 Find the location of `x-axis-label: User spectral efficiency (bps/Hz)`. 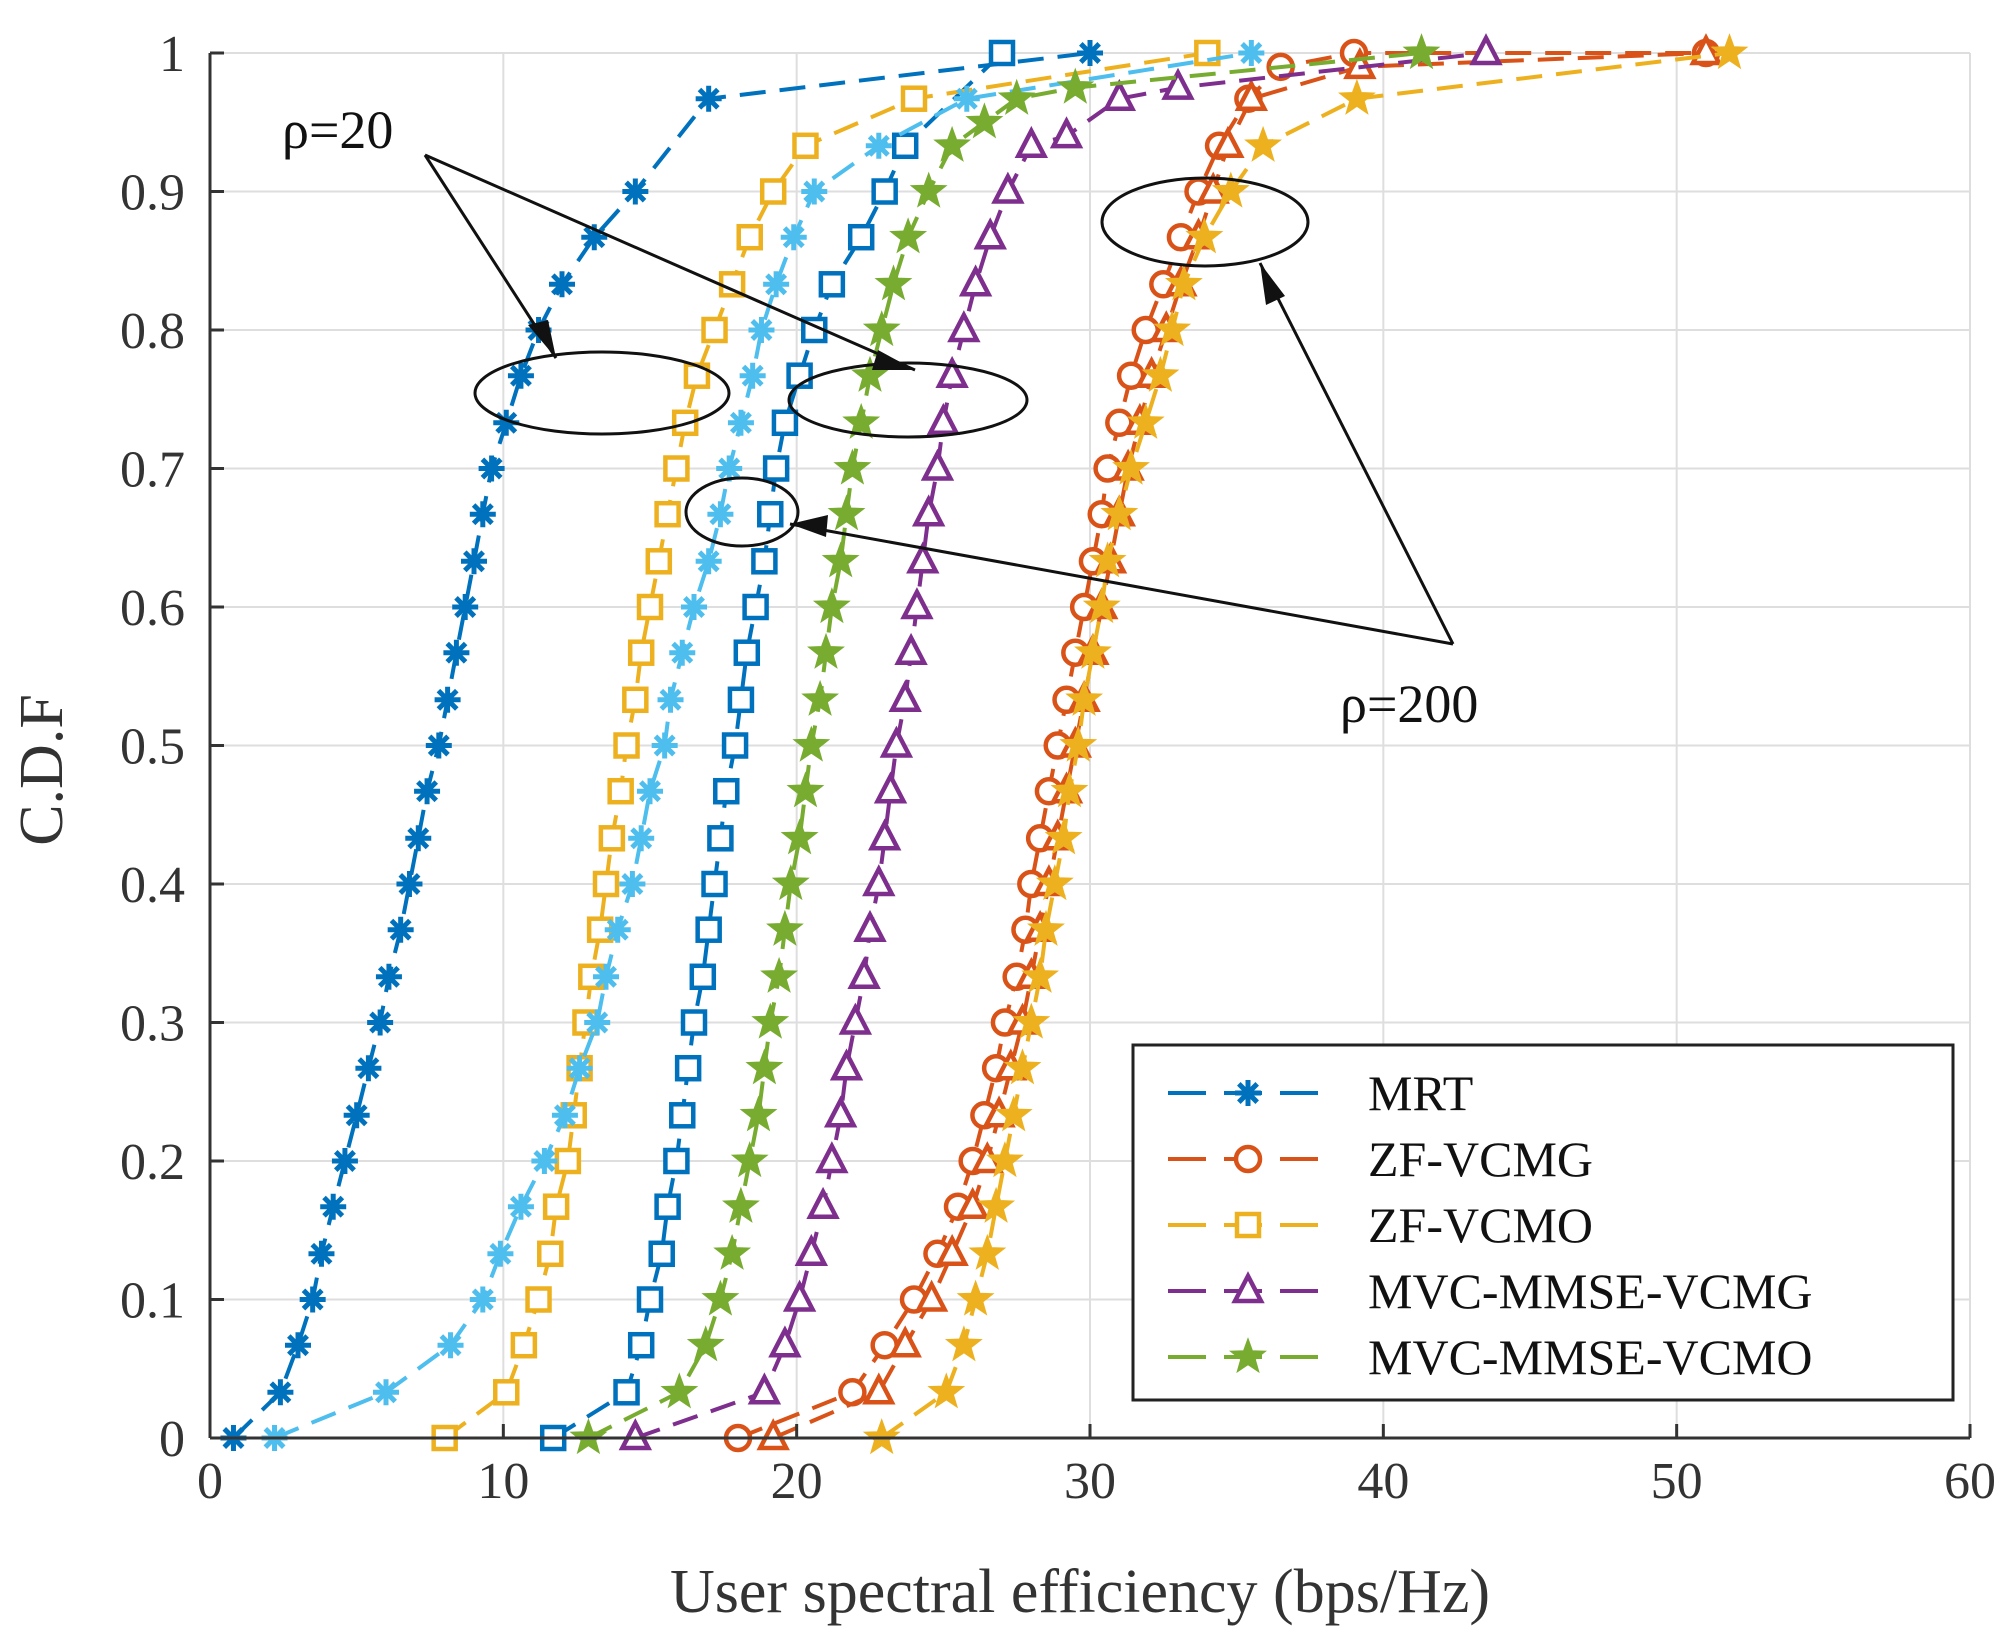

x-axis-label: User spectral efficiency (bps/Hz) is located at coordinates (1080, 1592).